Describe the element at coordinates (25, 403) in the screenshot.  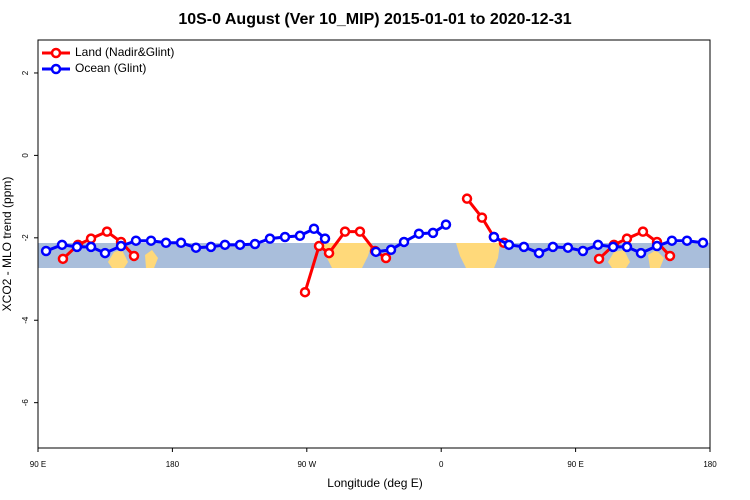
I see `y-tick-label: -6` at that location.